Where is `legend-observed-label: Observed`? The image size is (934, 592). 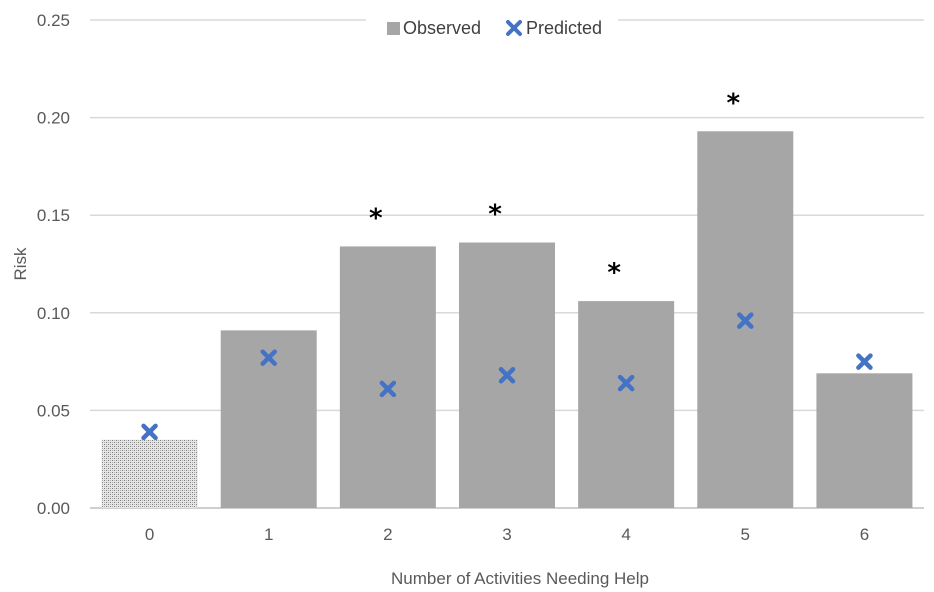
legend-observed-label: Observed is located at coordinates (442, 28).